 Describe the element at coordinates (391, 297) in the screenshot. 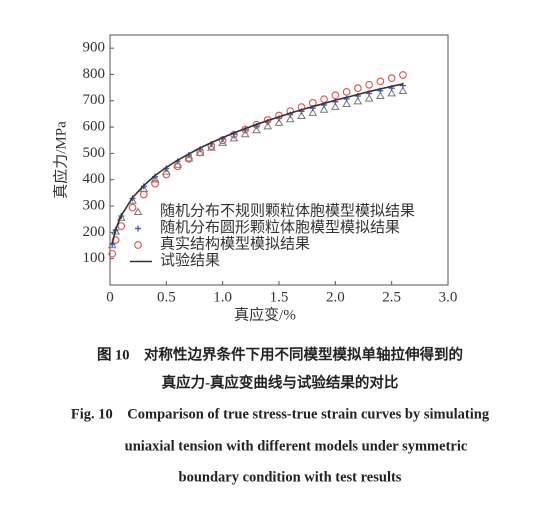

I see `x-tick-label: 2.5` at that location.